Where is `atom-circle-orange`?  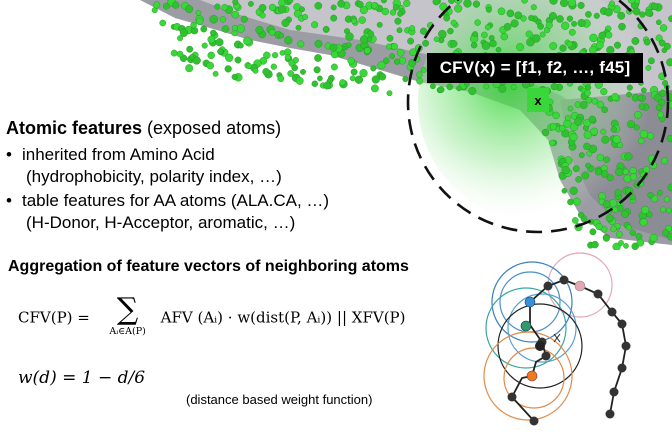
atom-circle-orange is located at coordinates (534, 378).